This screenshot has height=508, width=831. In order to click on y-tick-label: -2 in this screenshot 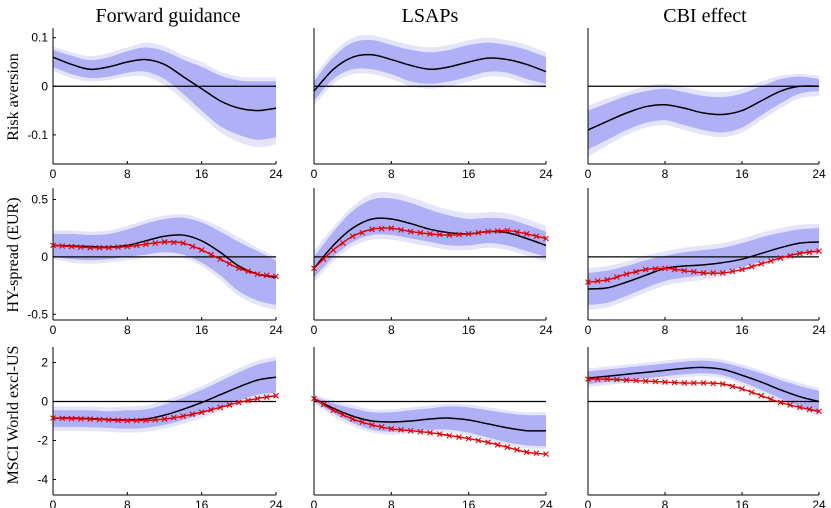, I will do `click(42, 440)`.